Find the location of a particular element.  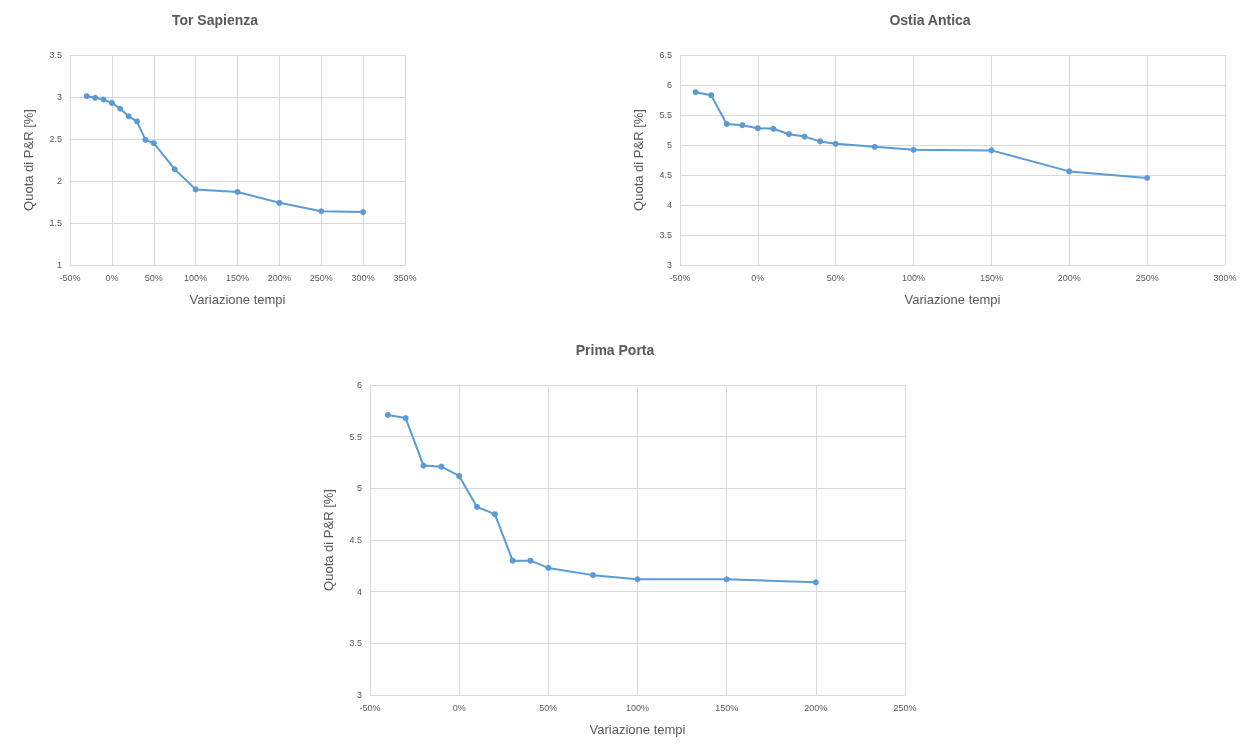

x-tick-label: 350% is located at coordinates (405, 277).